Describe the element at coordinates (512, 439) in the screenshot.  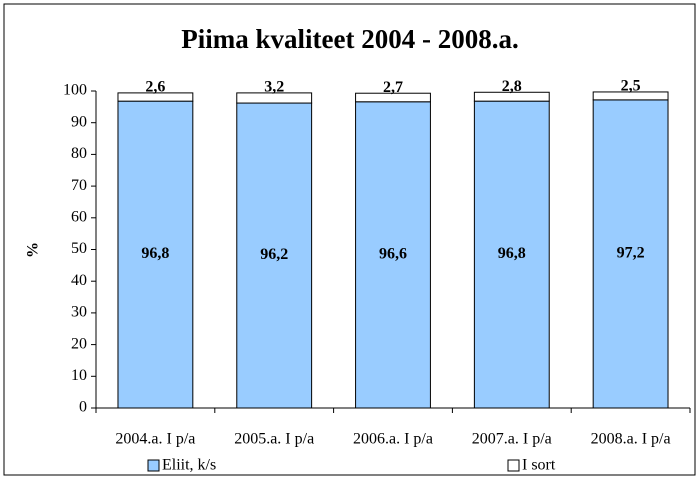
I see `x-tick-label: 2007.a. I p/a` at that location.